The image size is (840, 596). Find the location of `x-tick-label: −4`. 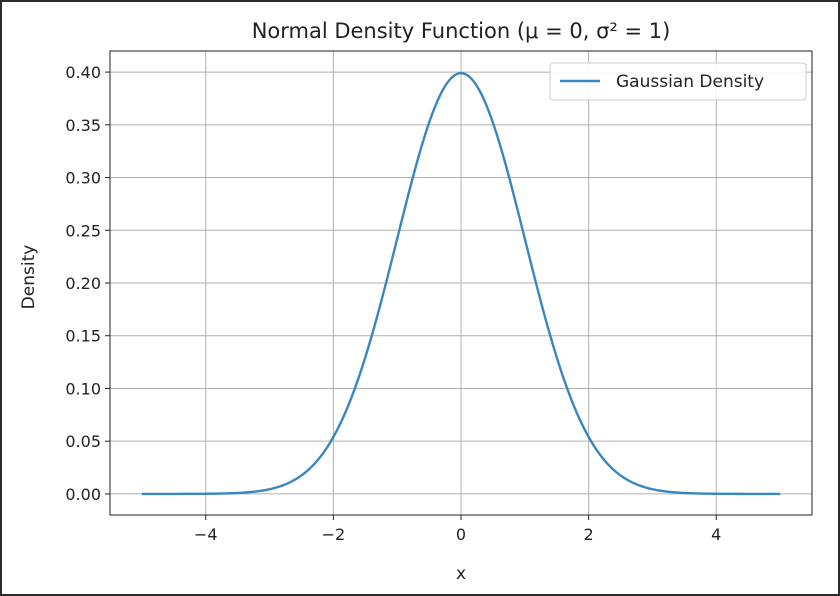

x-tick-label: −4 is located at coordinates (206, 534).